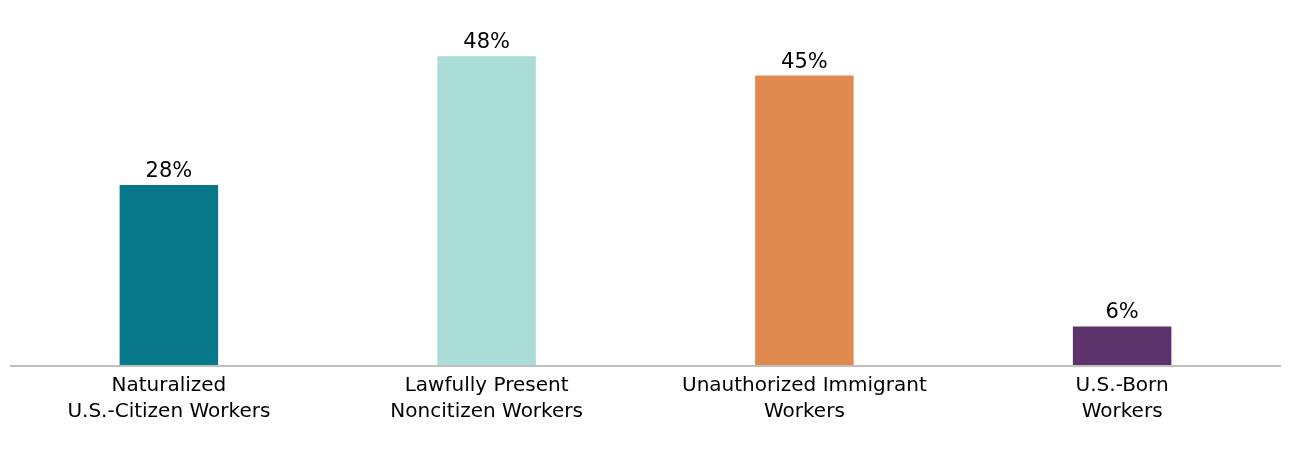 The height and width of the screenshot is (460, 1291). I want to click on data-label: 45%, so click(804, 60).